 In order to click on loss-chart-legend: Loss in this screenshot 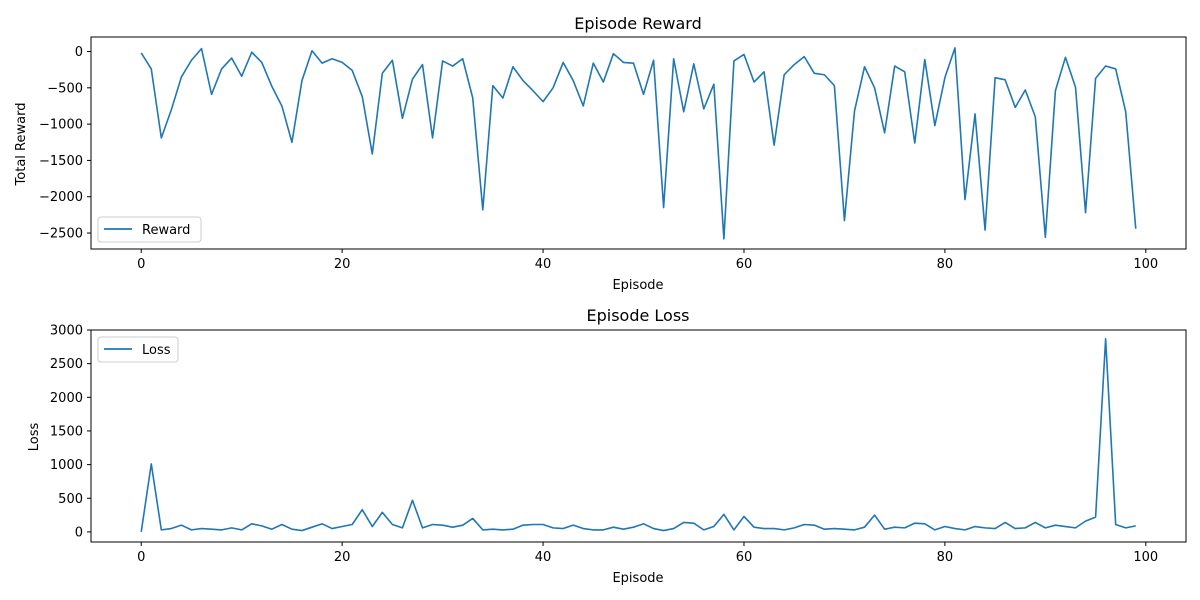, I will do `click(138, 349)`.